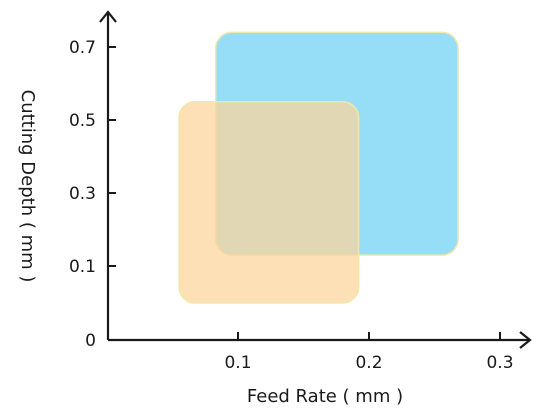  What do you see at coordinates (525, 340) in the screenshot?
I see `x-axis-arrow` at bounding box center [525, 340].